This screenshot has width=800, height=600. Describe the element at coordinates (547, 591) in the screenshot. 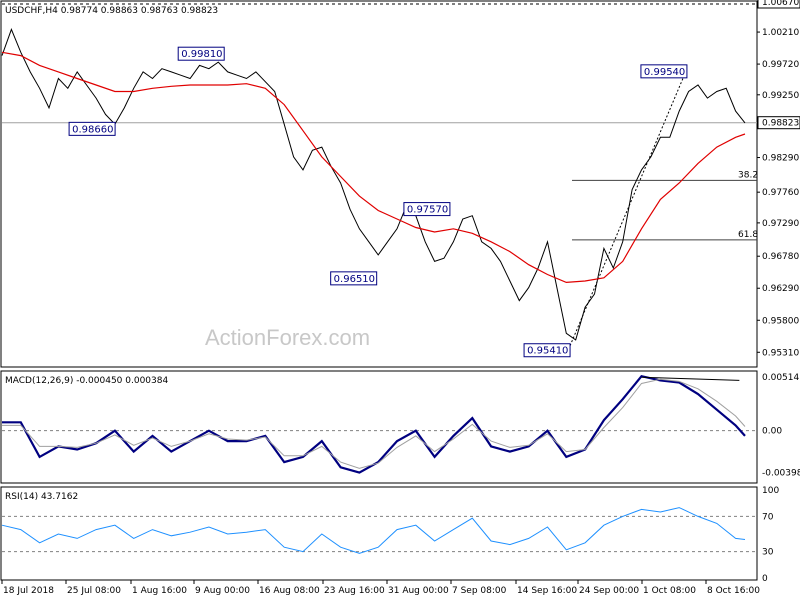

I see `x-tick-label: 14 Sep 16:00` at that location.